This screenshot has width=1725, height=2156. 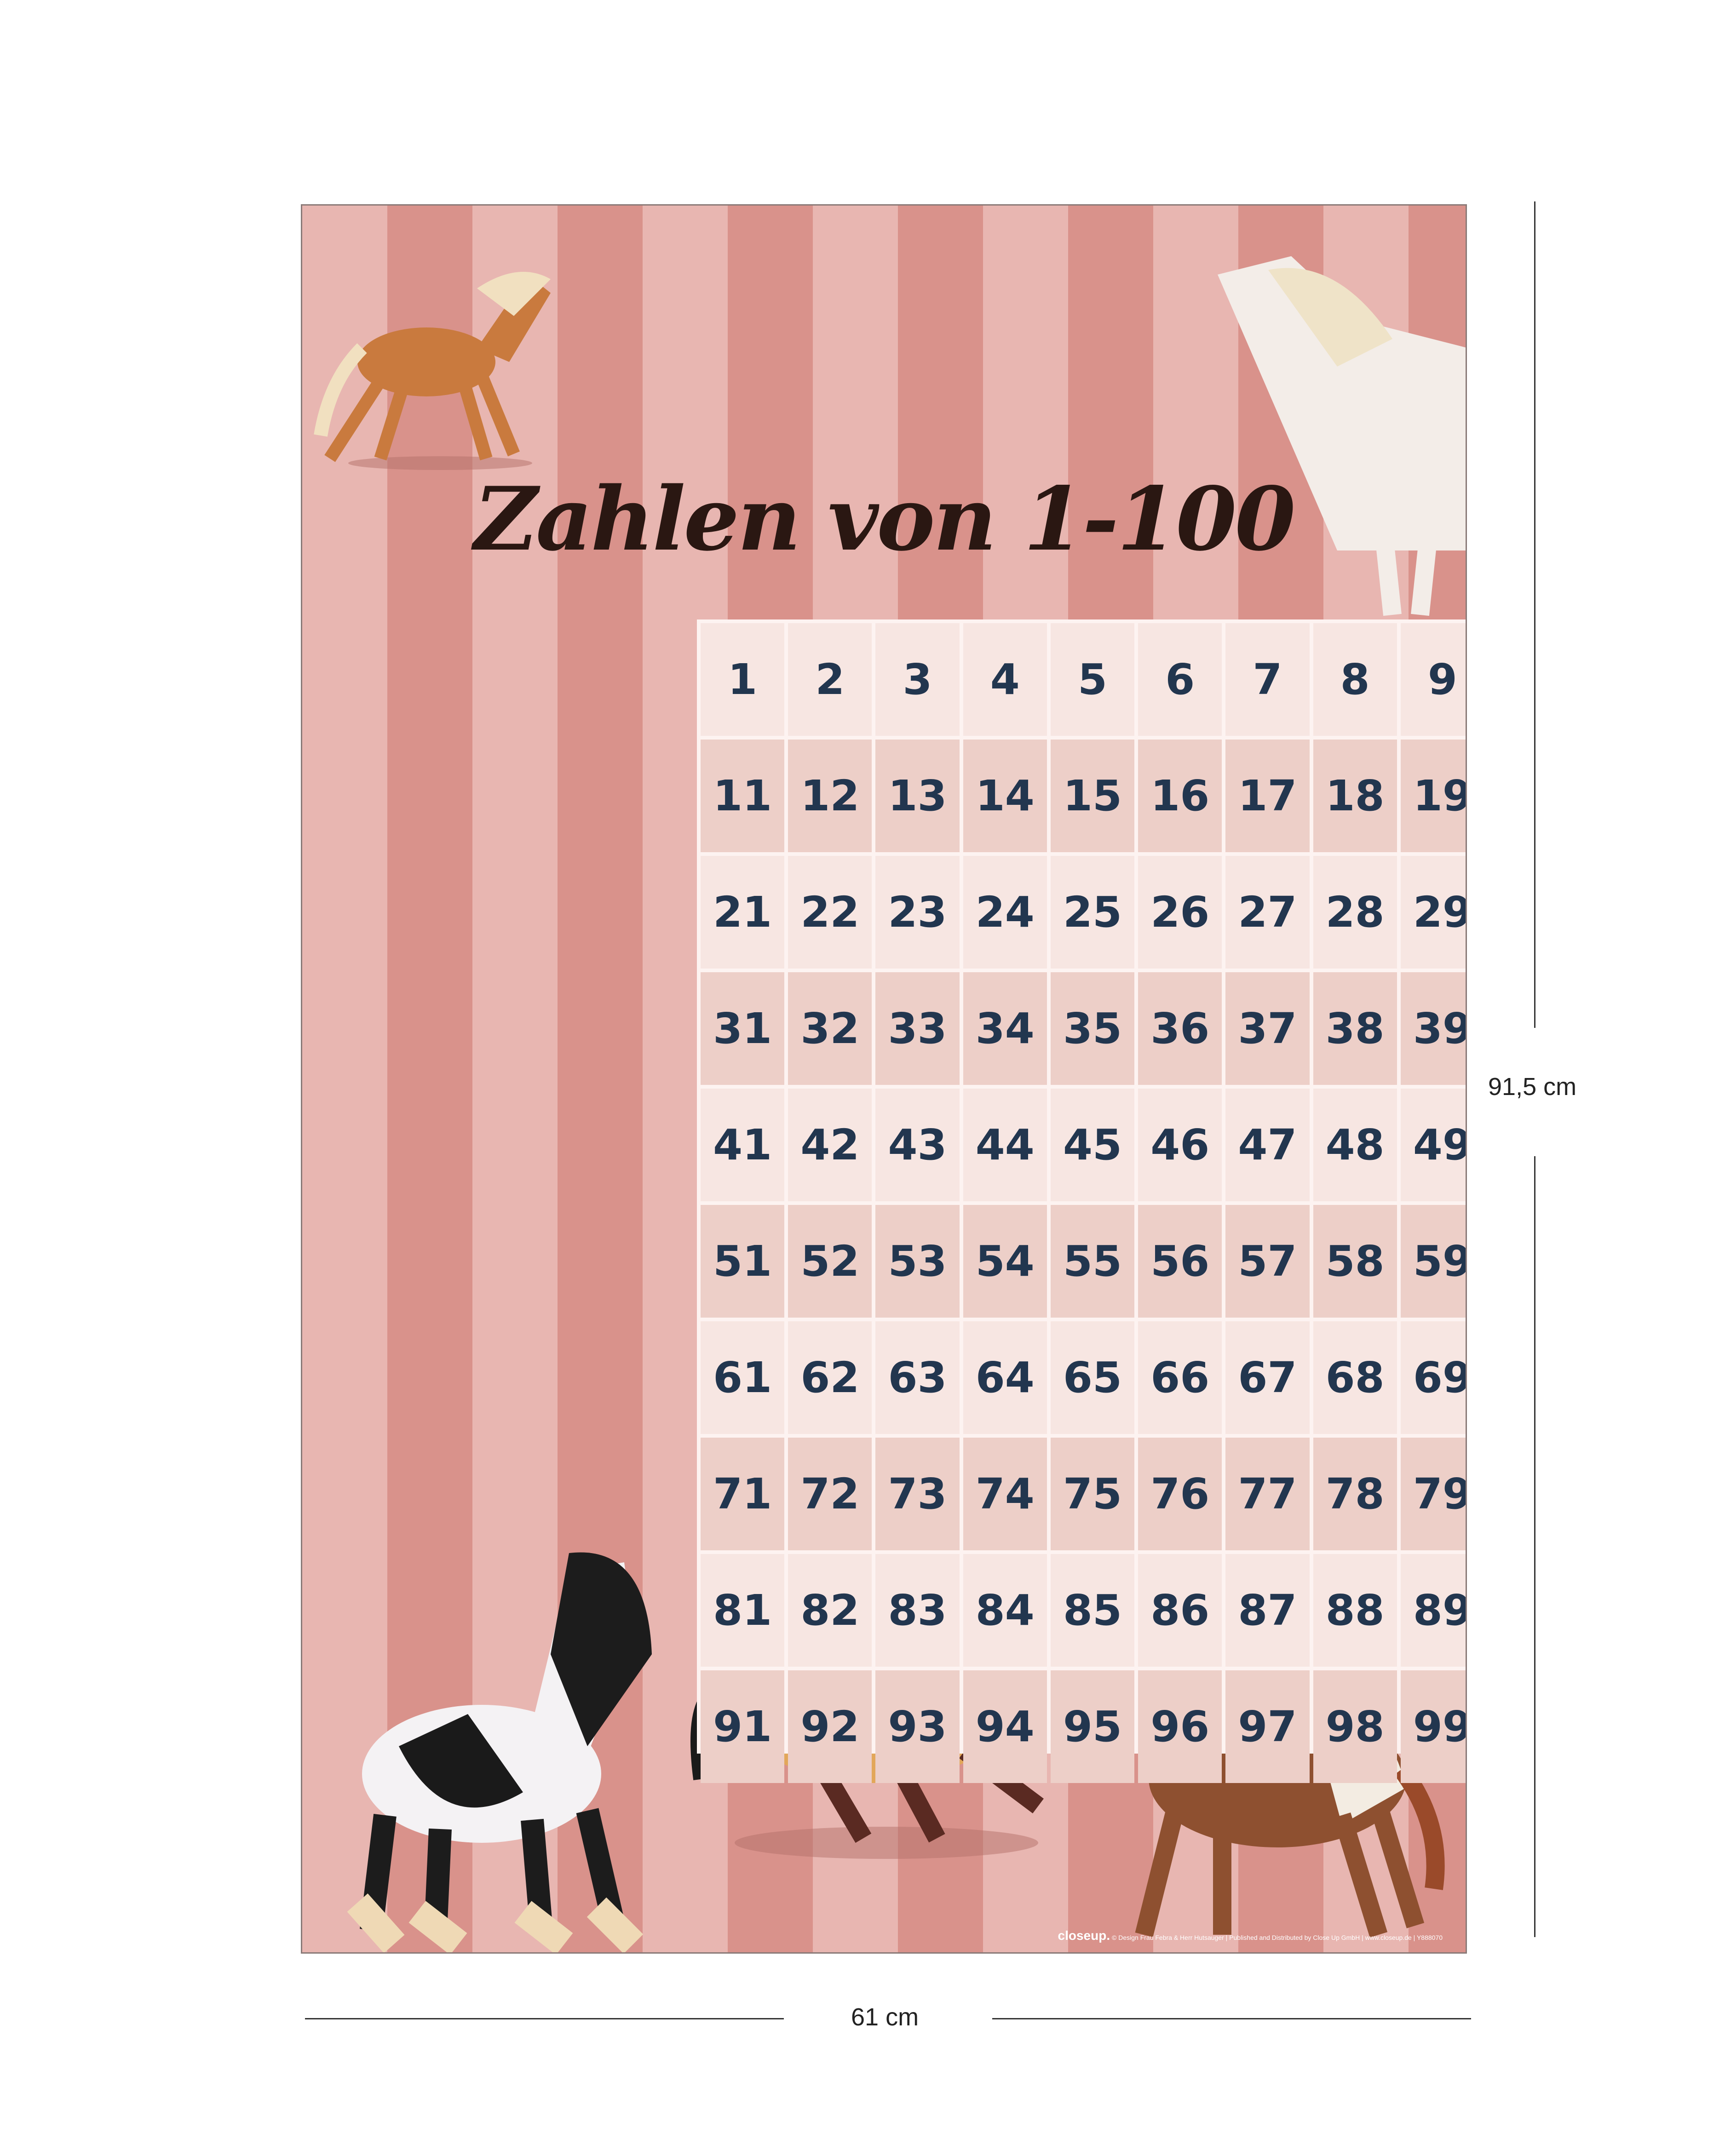 What do you see at coordinates (1433, 1378) in the screenshot?
I see `grid-cell: 69` at bounding box center [1433, 1378].